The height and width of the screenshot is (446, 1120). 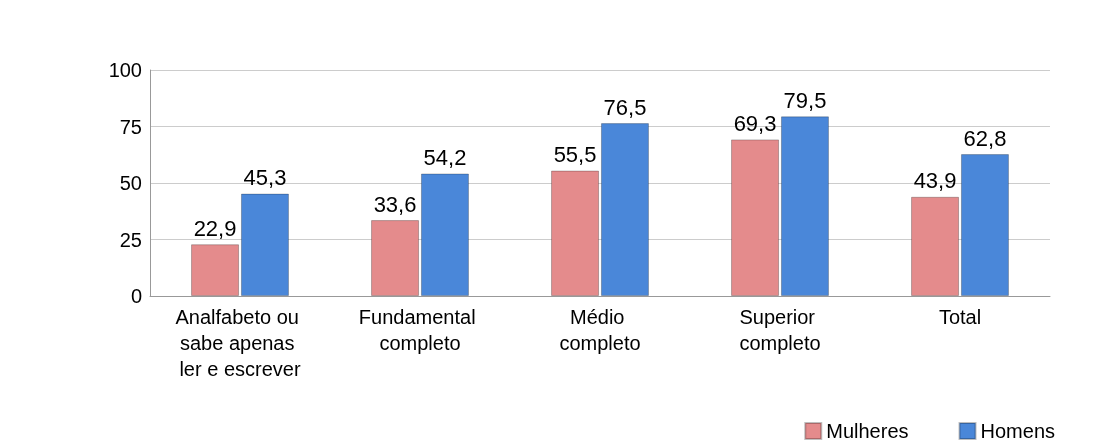 I want to click on data-label: 54,2, so click(x=445, y=158).